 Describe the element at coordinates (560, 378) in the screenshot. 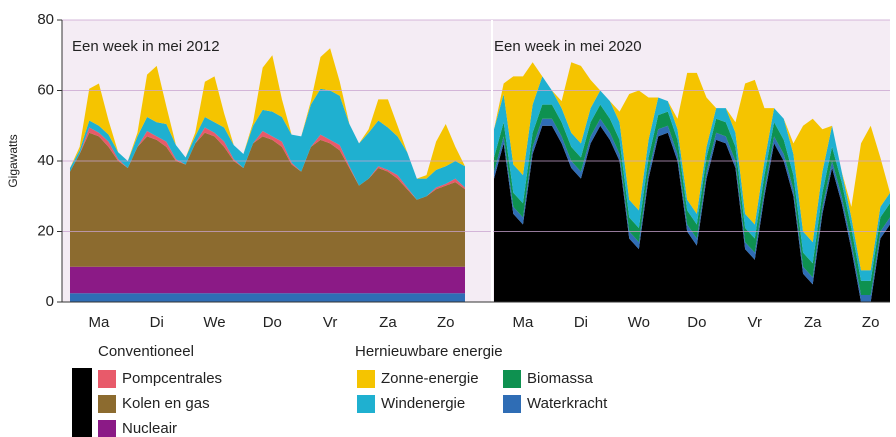

I see `legend-label: Biomassa` at that location.